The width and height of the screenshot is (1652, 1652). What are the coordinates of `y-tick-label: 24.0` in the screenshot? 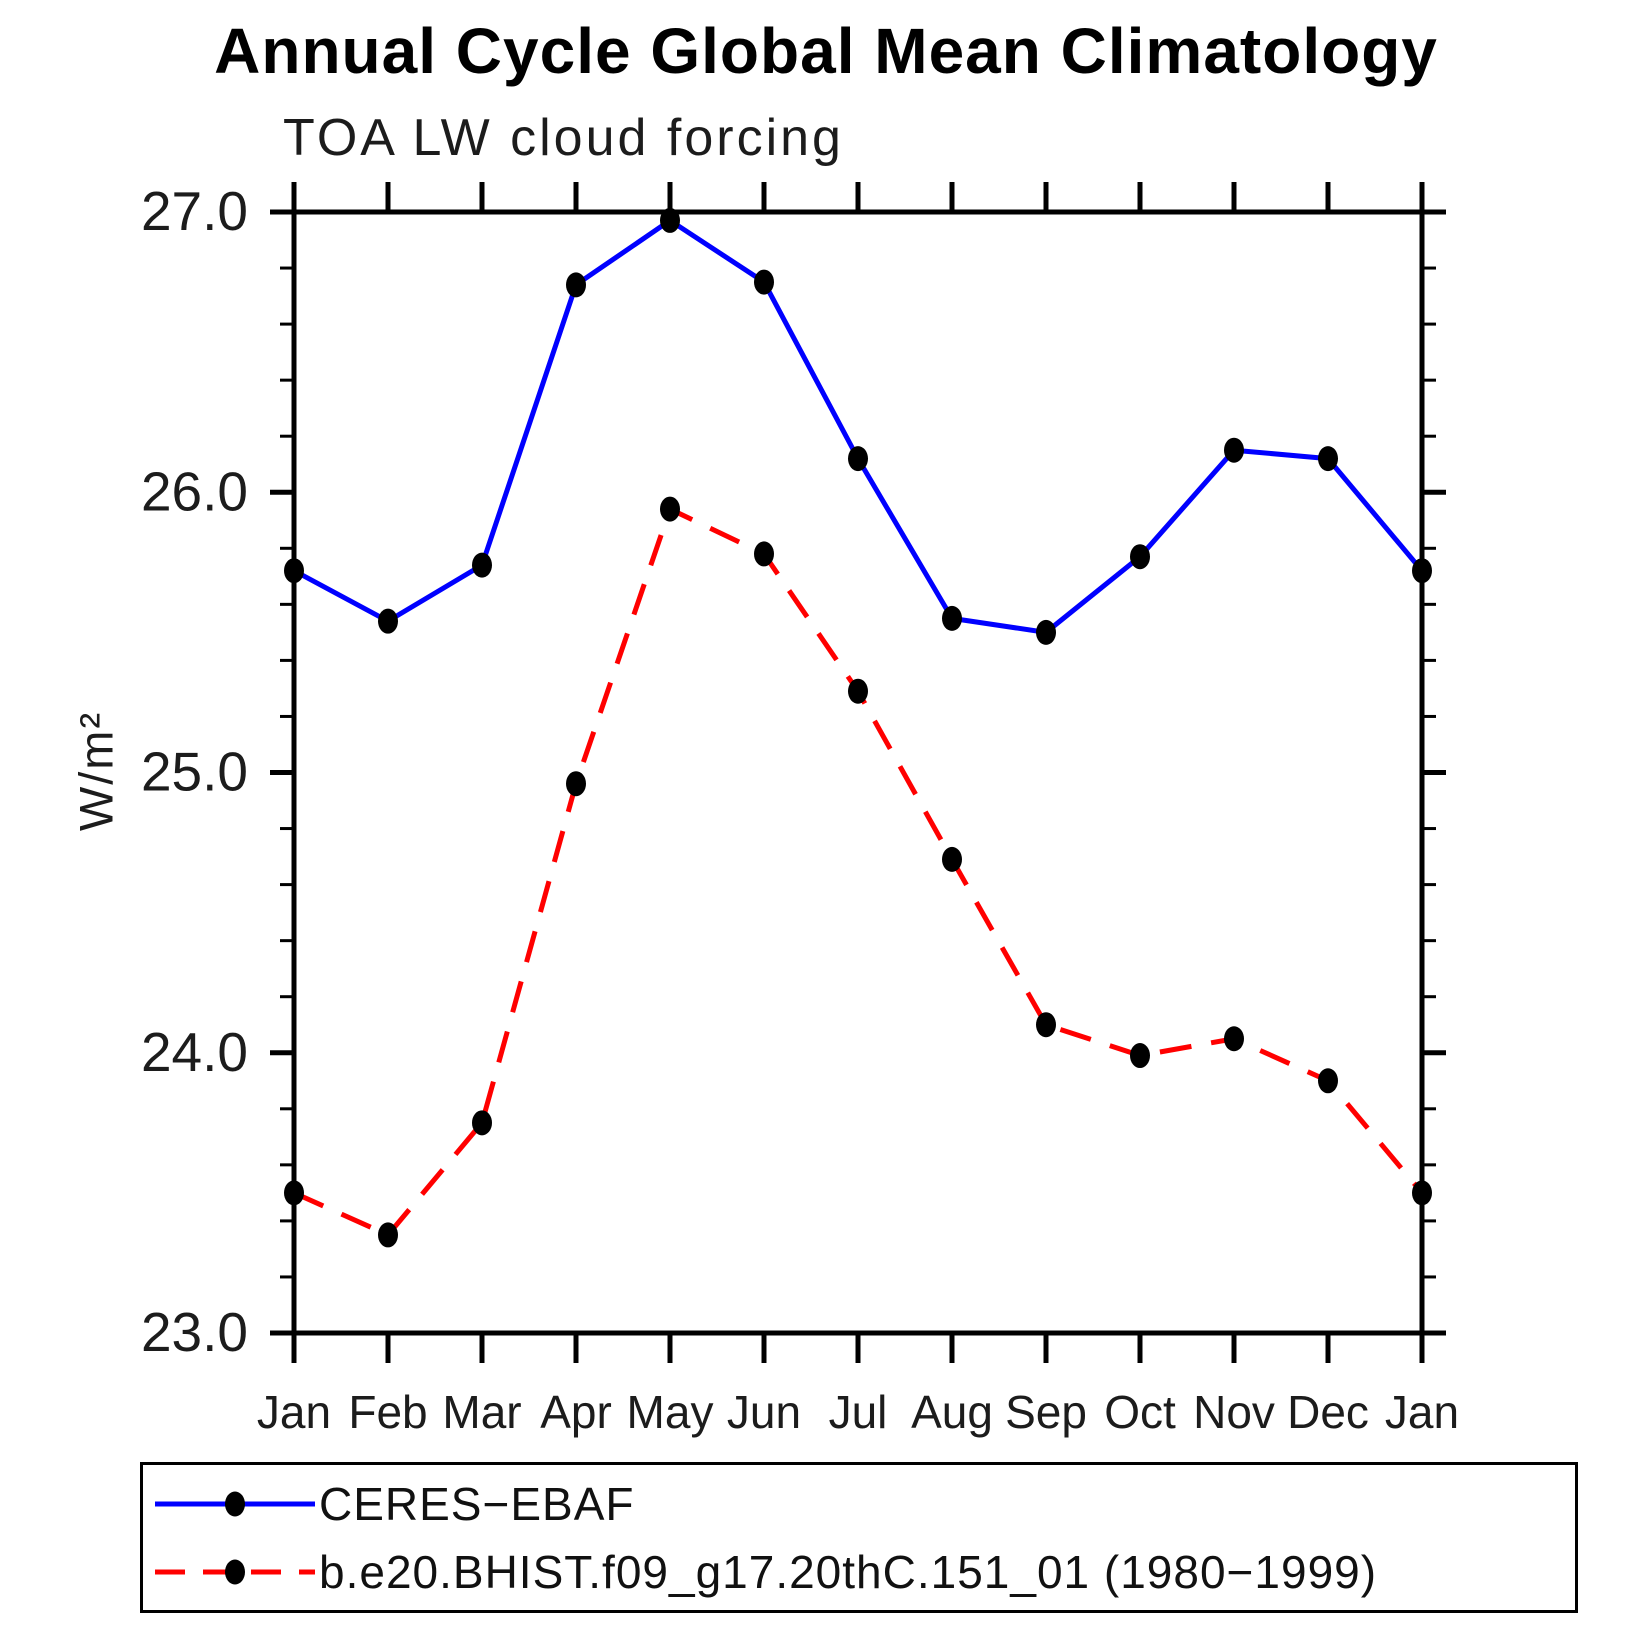 It's located at (194, 1052).